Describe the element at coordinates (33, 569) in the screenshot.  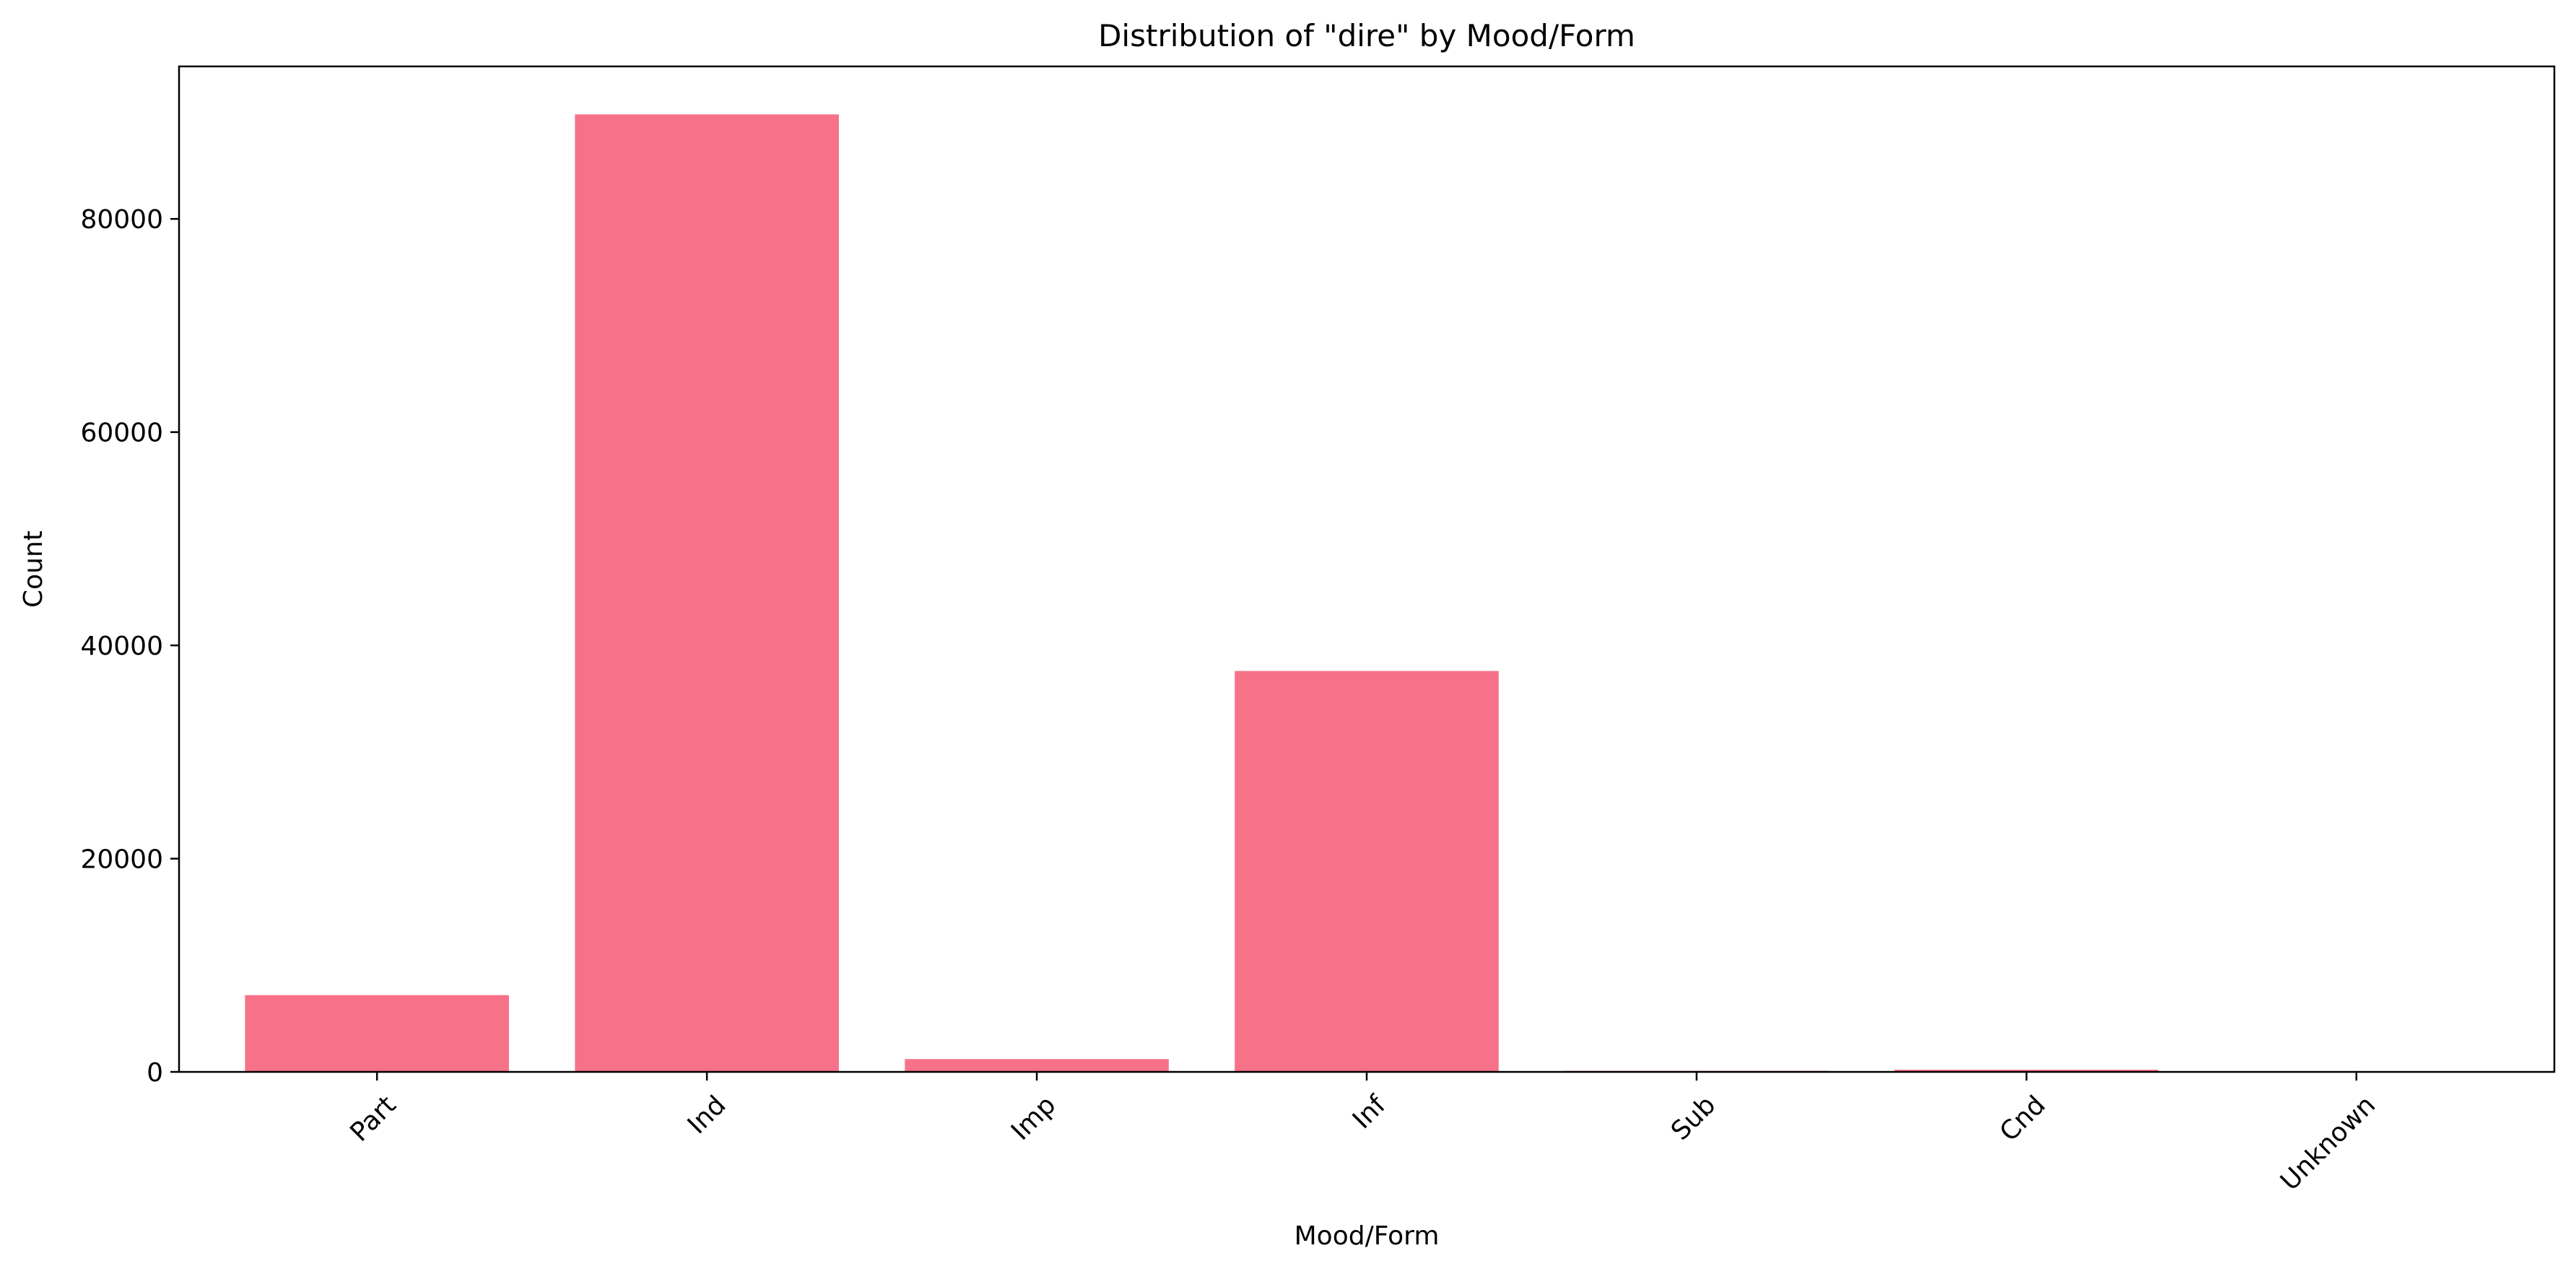
I see `y-axis-label: Count` at that location.